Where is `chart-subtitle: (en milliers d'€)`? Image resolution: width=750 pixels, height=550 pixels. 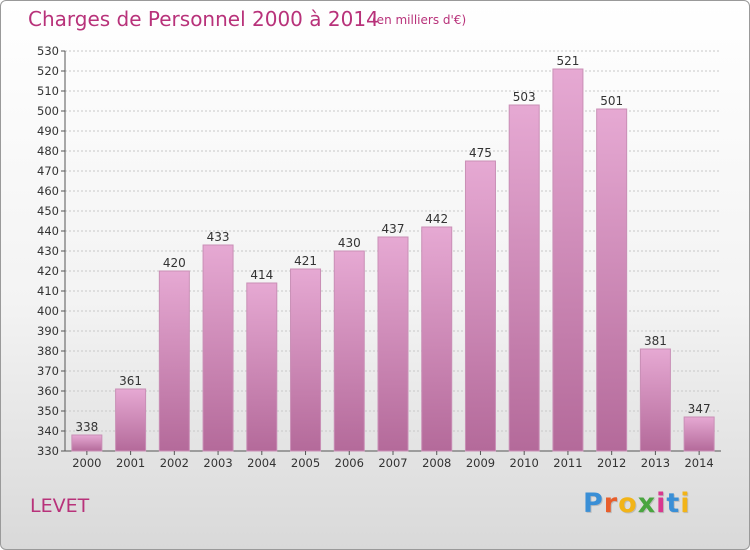 chart-subtitle: (en milliers d'€) is located at coordinates (419, 20).